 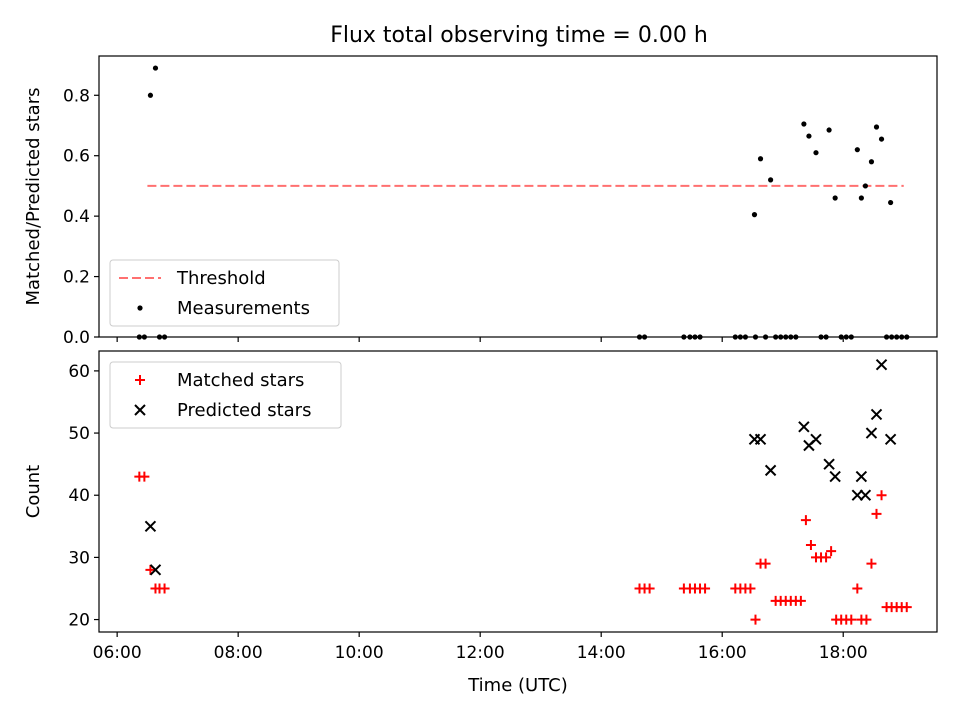 I want to click on y-axis-label: Matched/Predicted stars, so click(x=33, y=197).